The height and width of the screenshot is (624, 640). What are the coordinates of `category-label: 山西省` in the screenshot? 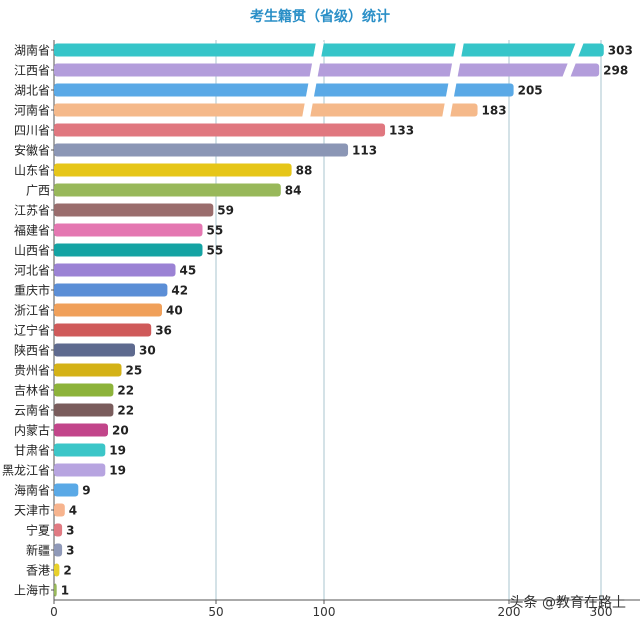 It's located at (32, 251).